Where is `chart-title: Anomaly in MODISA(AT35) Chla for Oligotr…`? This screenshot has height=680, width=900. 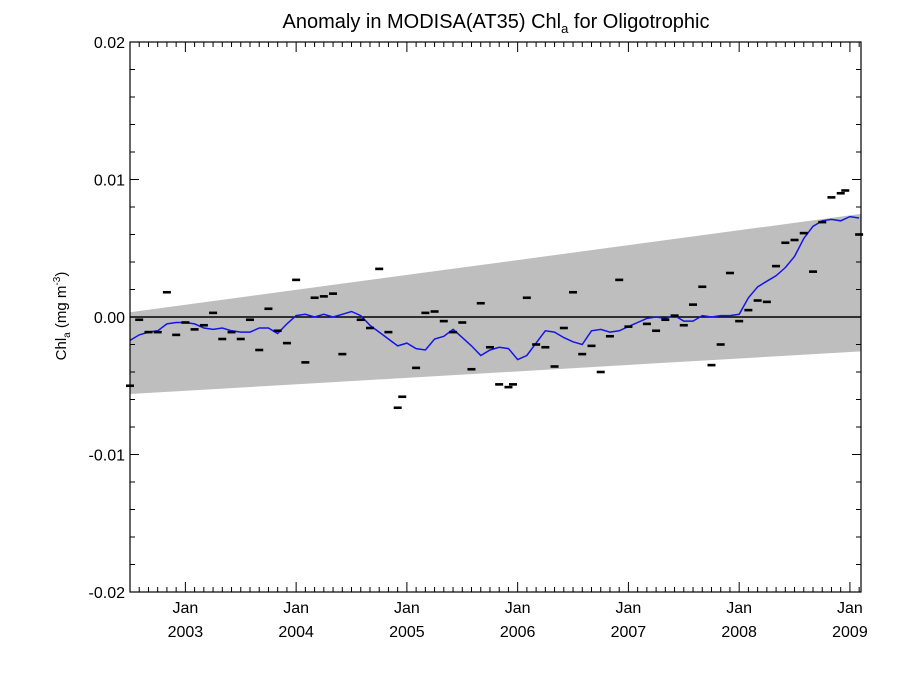
chart-title: Anomaly in MODISA(AT35) Chla for Oligotr… is located at coordinates (496, 23).